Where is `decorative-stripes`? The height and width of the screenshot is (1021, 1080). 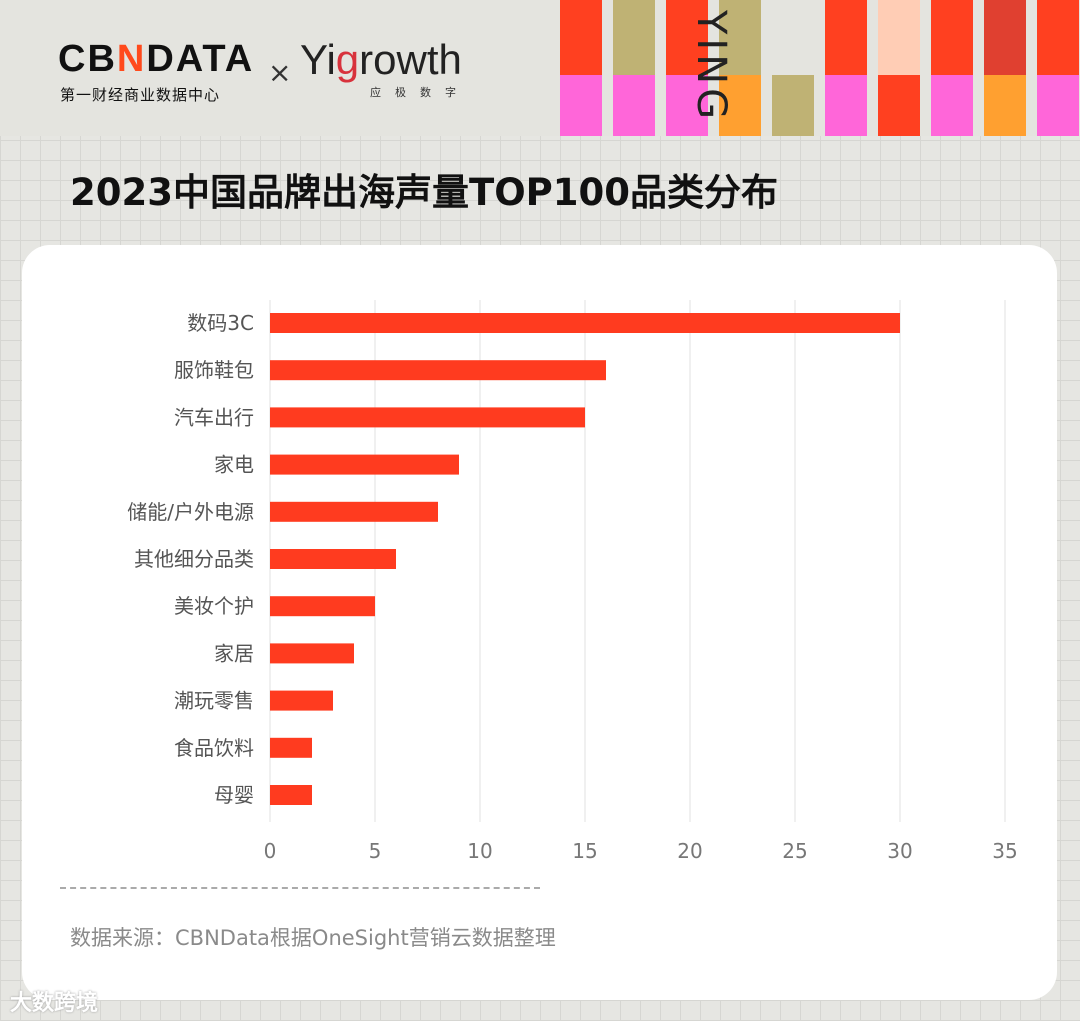 decorative-stripes is located at coordinates (820, 68).